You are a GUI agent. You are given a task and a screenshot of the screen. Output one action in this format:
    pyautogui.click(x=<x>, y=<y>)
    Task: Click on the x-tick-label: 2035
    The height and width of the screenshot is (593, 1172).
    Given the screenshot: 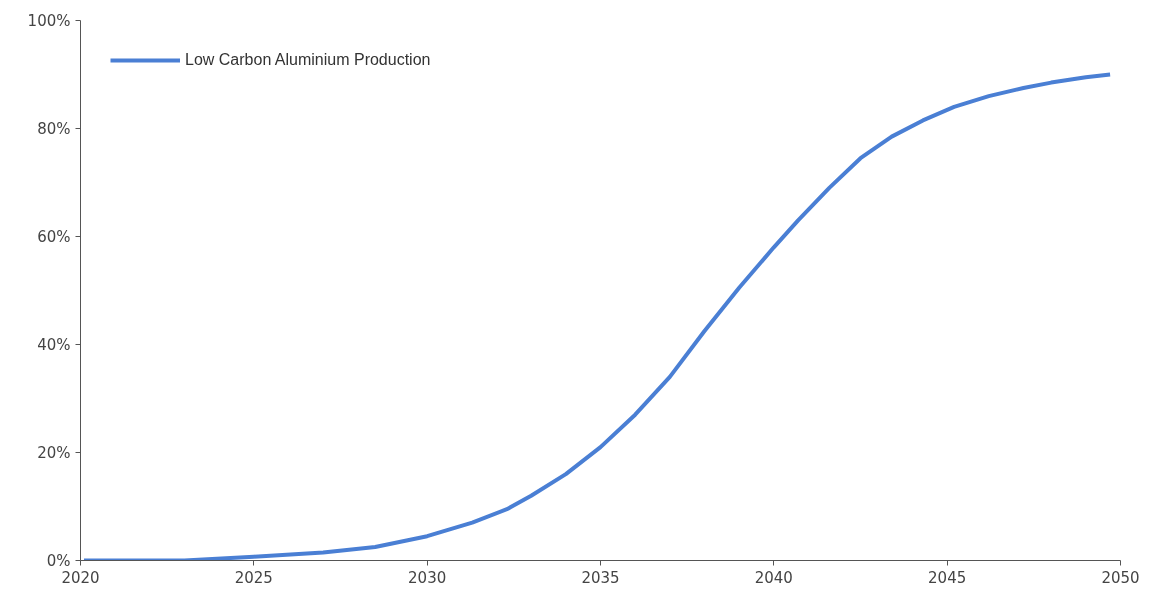 What is the action you would take?
    pyautogui.click(x=600, y=577)
    